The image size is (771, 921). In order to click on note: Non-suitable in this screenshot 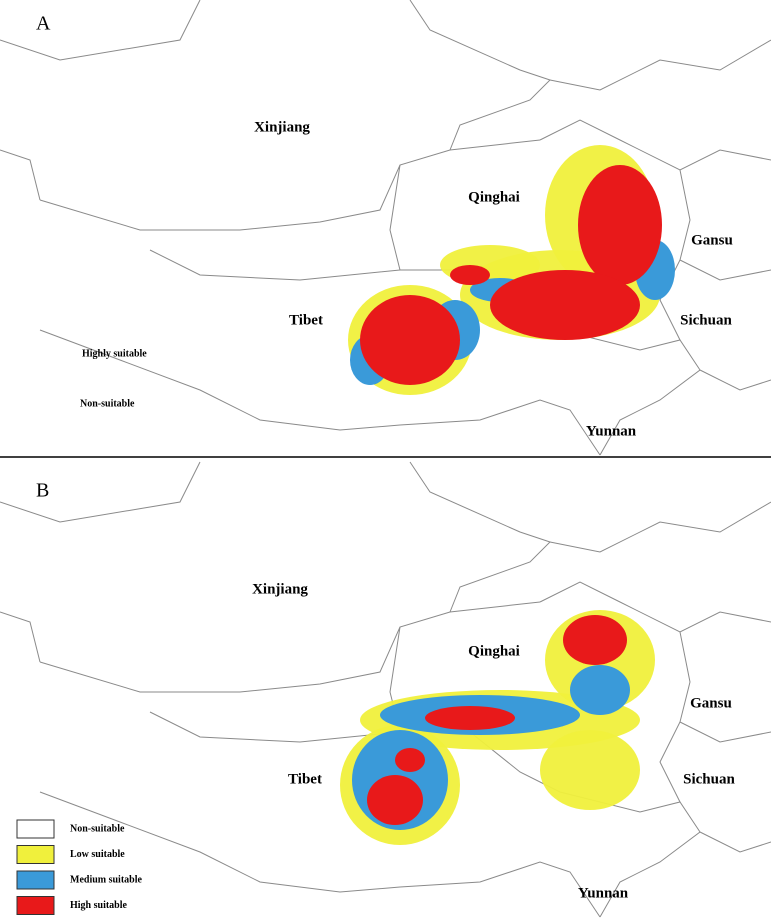, I will do `click(107, 403)`.